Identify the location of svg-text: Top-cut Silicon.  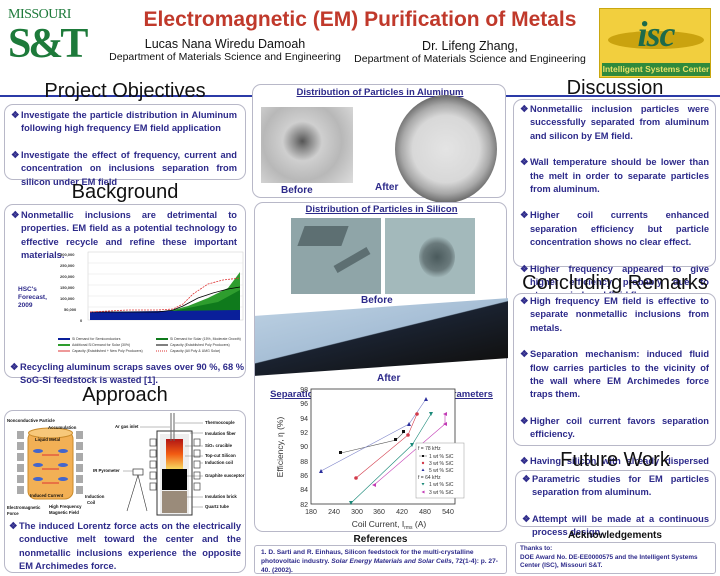
(220, 455).